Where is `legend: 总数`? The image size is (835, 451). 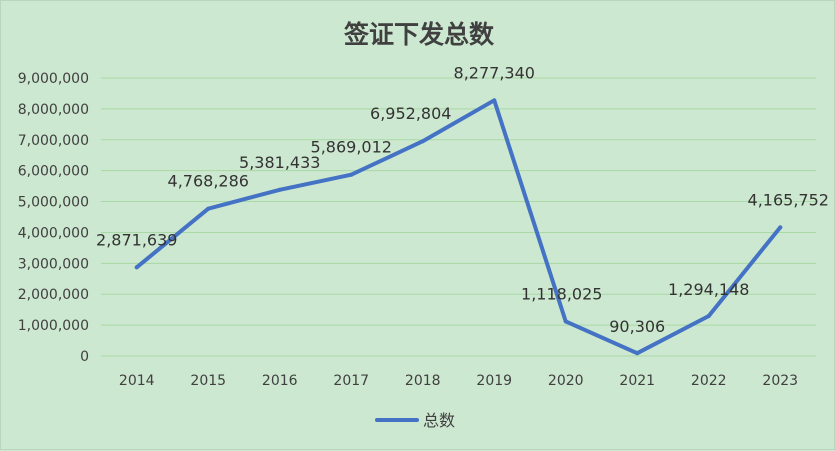
legend: 总数 is located at coordinates (415, 420).